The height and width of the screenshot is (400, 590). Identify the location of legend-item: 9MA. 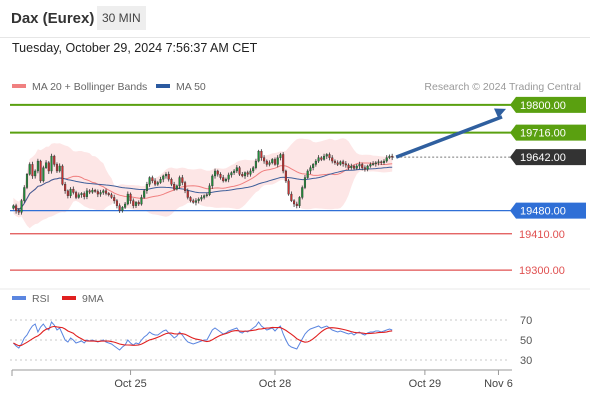
(83, 299).